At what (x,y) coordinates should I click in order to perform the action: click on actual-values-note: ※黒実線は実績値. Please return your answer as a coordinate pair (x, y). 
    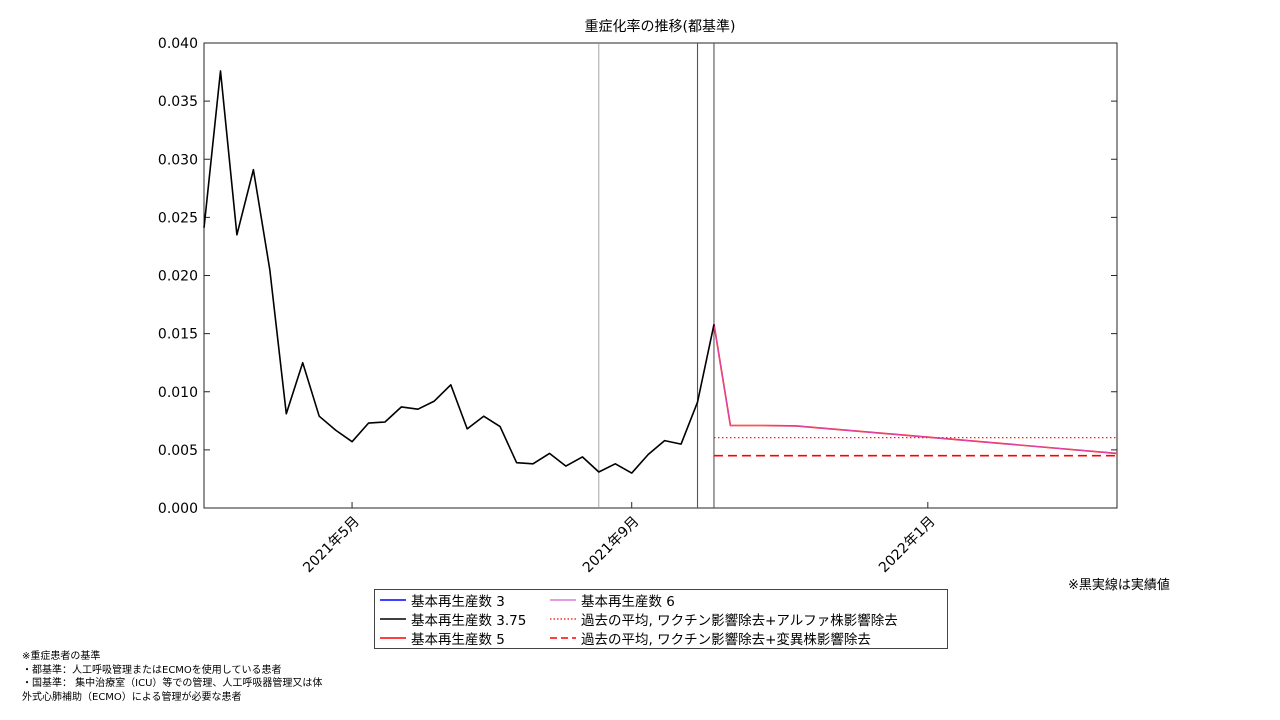
    Looking at the image, I should click on (1119, 585).